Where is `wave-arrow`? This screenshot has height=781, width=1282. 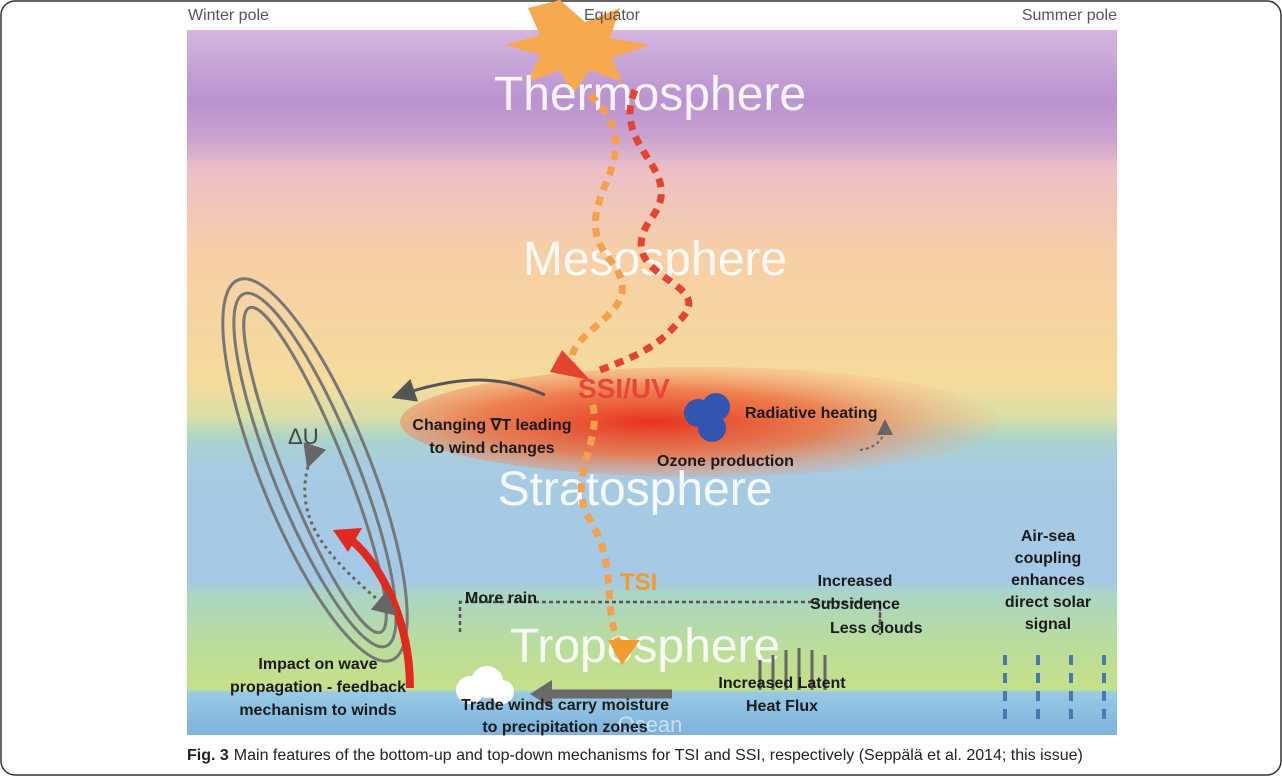
wave-arrow is located at coordinates (350, 528).